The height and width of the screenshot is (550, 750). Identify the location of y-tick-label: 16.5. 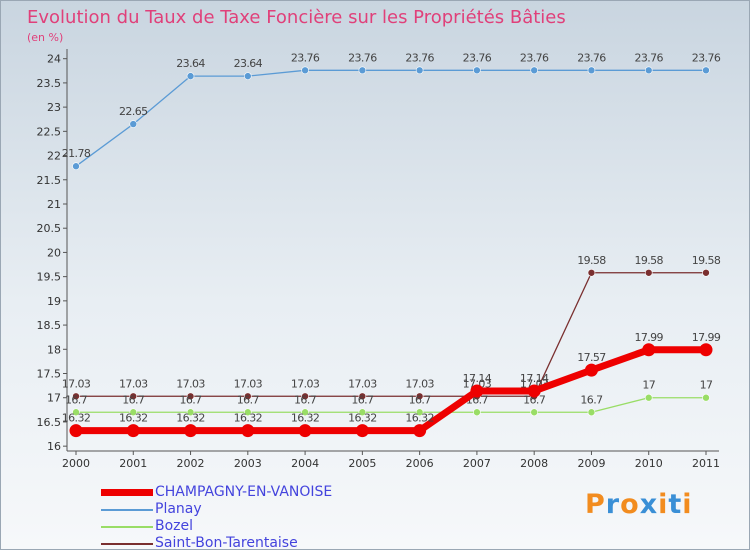
(49, 422).